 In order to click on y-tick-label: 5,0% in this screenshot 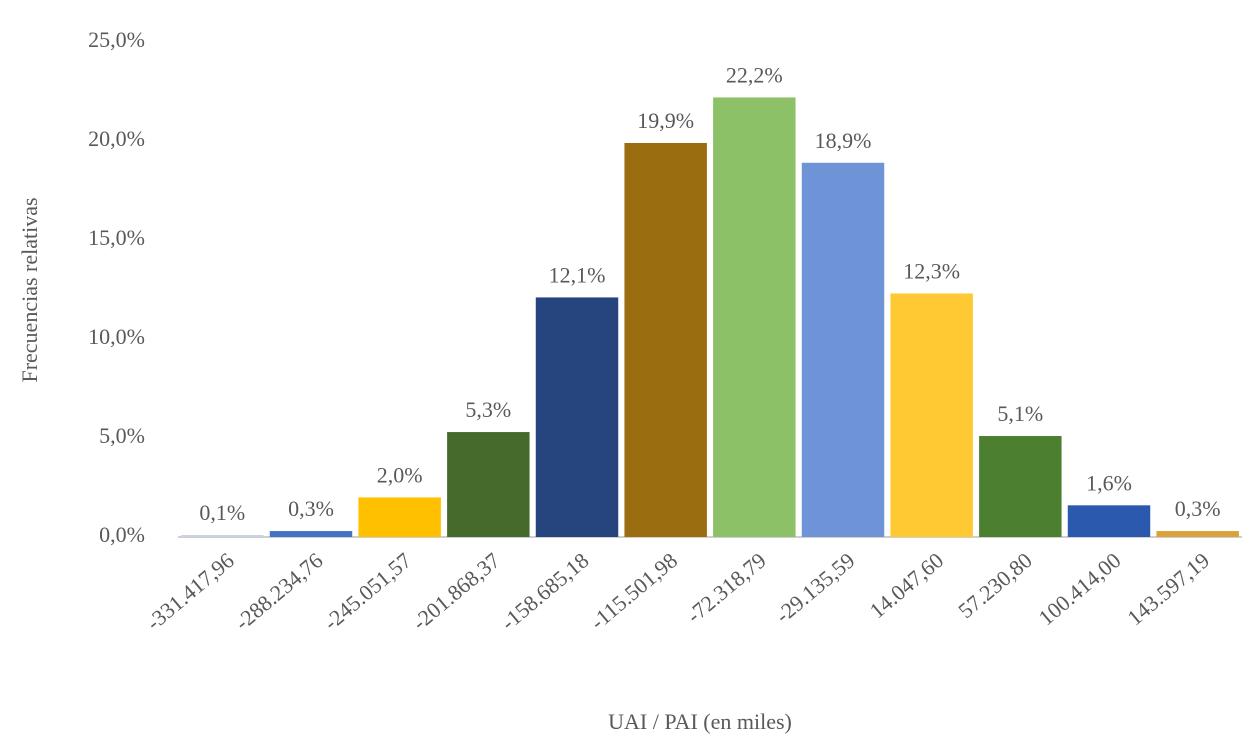, I will do `click(122, 435)`.